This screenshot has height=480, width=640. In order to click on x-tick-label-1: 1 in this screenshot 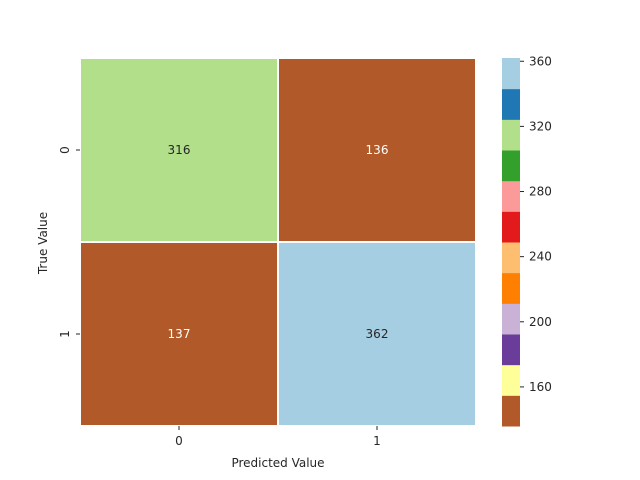, I will do `click(377, 441)`.